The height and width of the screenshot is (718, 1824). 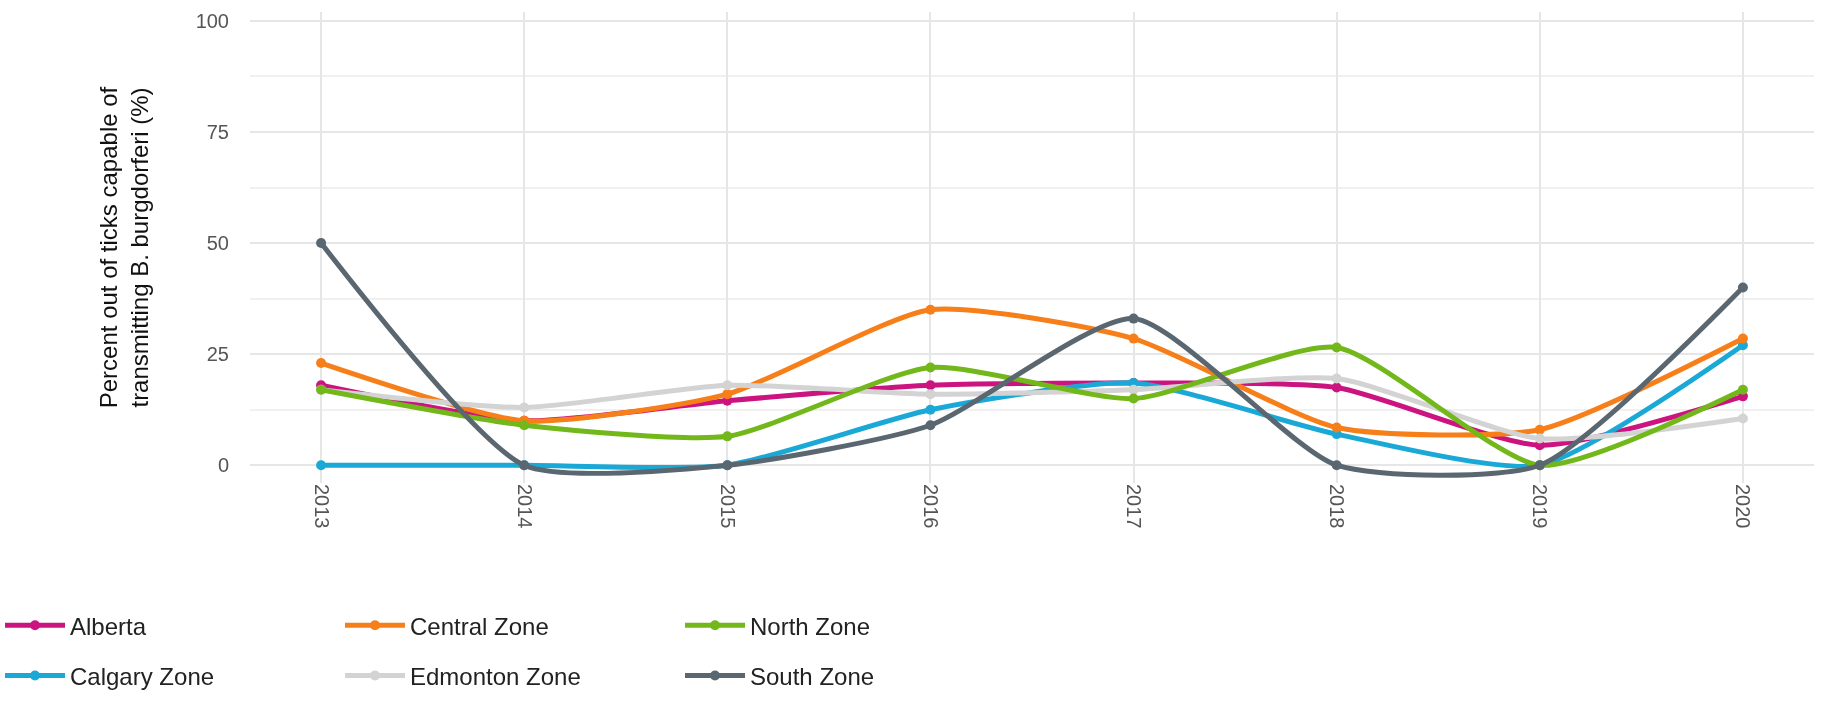 What do you see at coordinates (108, 626) in the screenshot?
I see `legend-label: Alberta` at bounding box center [108, 626].